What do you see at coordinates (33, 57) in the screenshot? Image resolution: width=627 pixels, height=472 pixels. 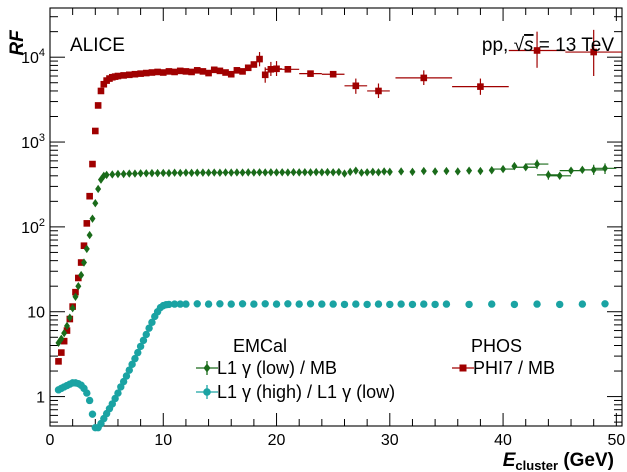 I see `y-tick-label: 10⁴` at bounding box center [33, 57].